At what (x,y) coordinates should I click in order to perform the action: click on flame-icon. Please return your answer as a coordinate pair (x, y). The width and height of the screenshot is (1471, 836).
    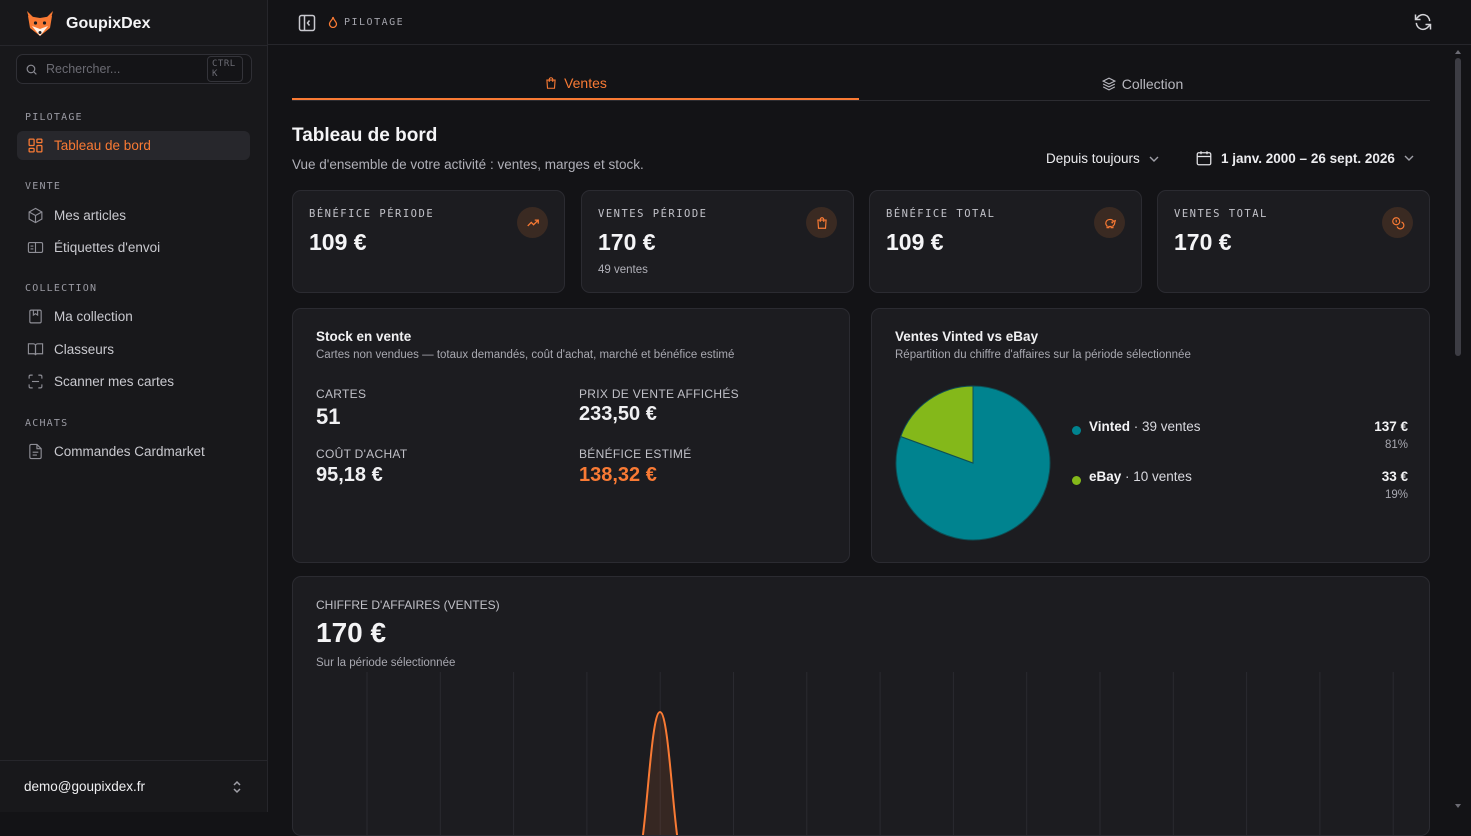
    Looking at the image, I should click on (333, 22).